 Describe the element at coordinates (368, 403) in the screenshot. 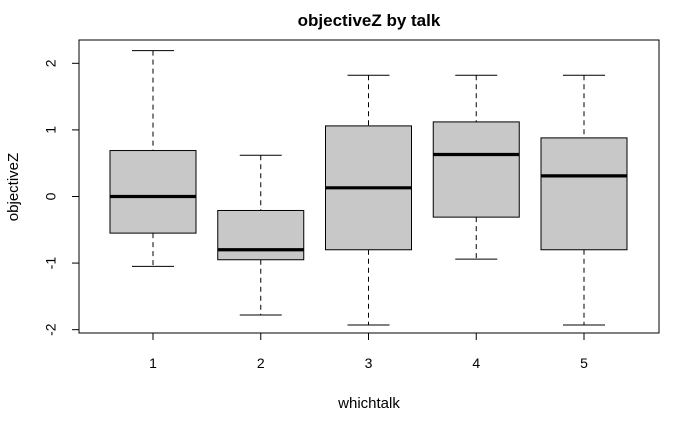

I see `x-axis-label: whichtalk` at that location.